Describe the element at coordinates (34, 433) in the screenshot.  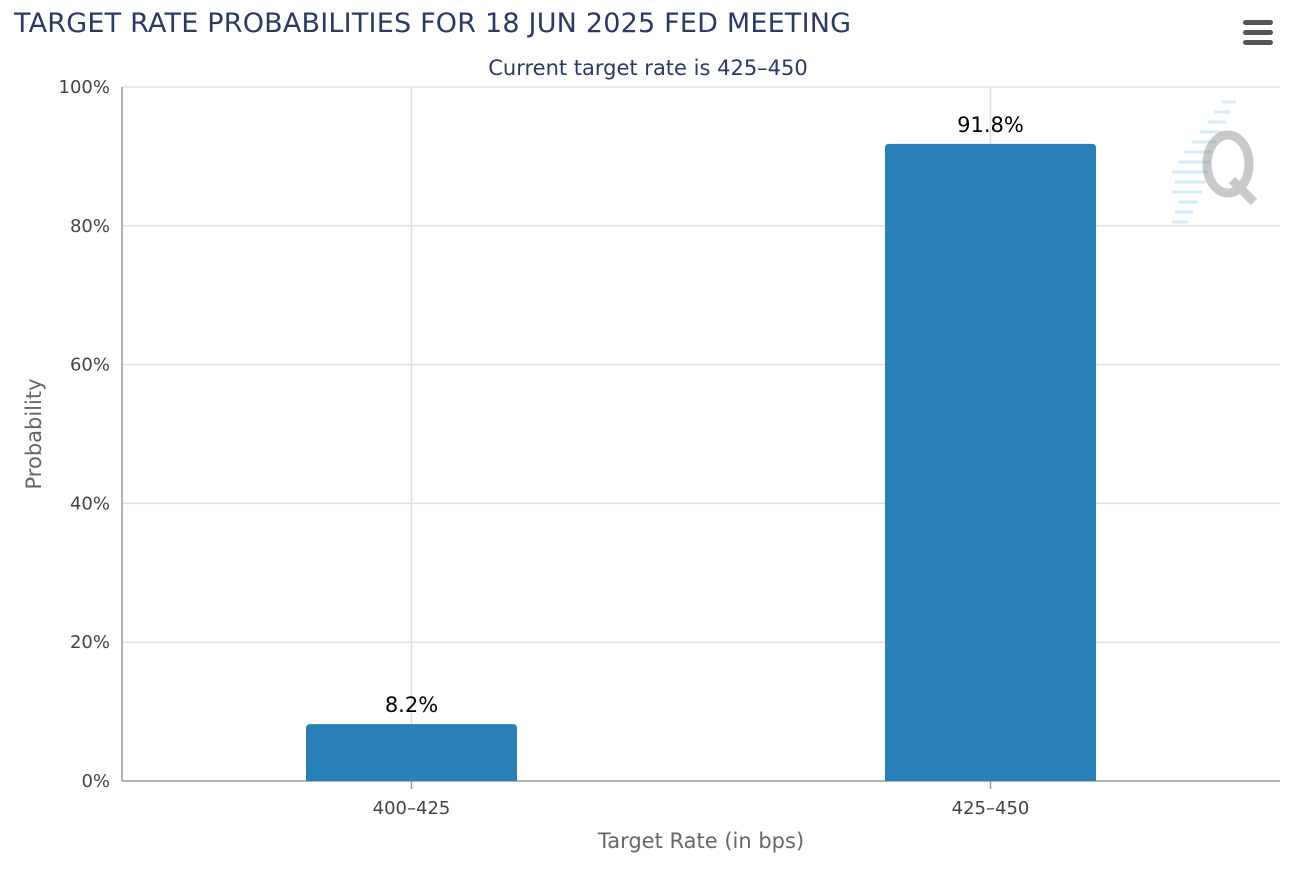
I see `y-axis-title: Probability` at that location.